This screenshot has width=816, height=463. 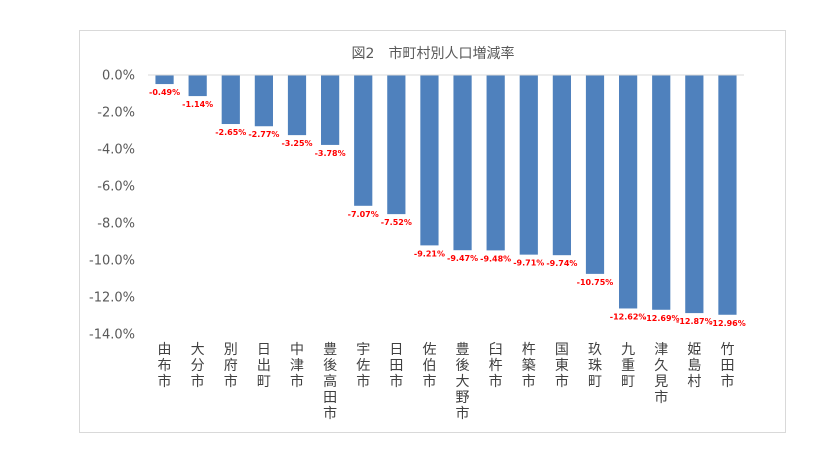 I want to click on data-label: -2.65%, so click(x=230, y=132).